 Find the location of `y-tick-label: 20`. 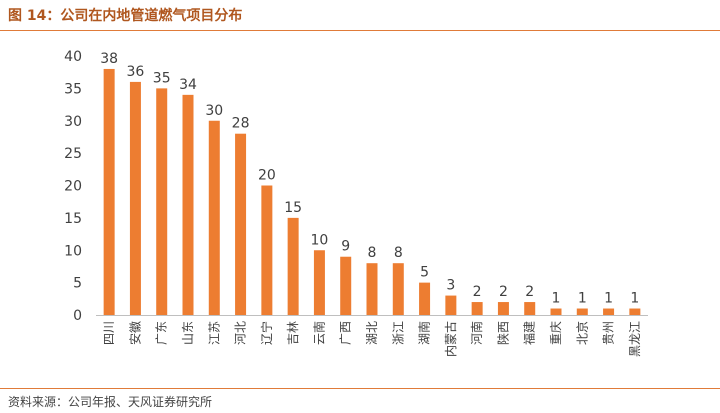

y-tick-label: 20 is located at coordinates (73, 187).